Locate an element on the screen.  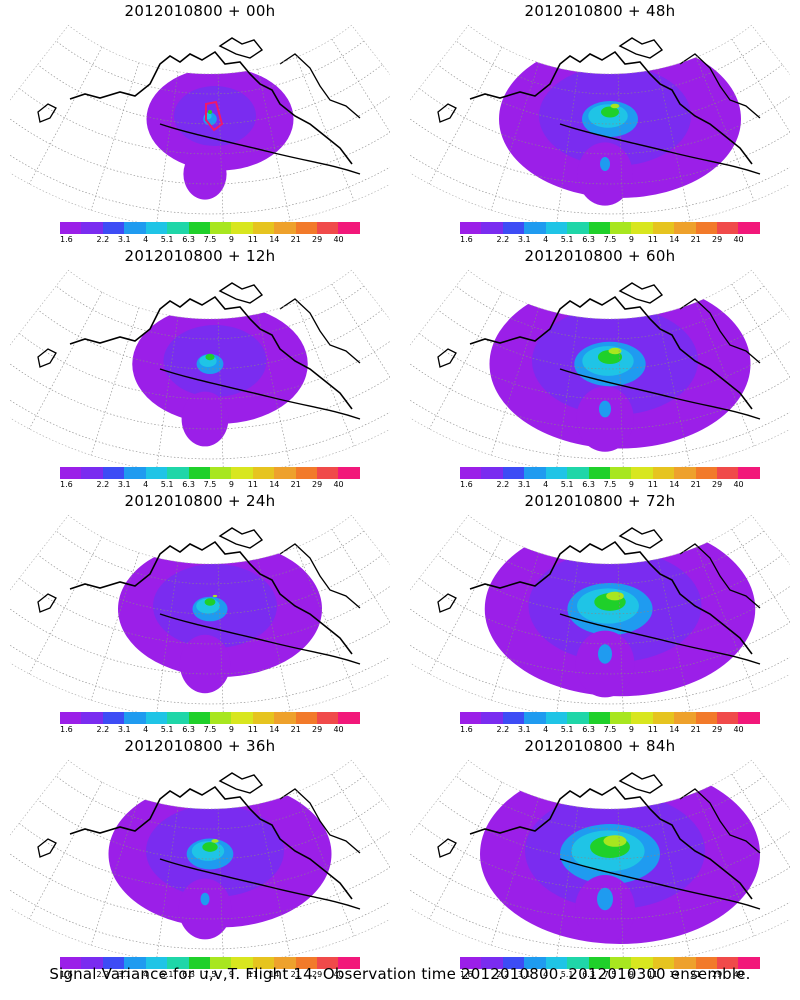
colorbar-tick-label: 1.6 is located at coordinates (466, 974).